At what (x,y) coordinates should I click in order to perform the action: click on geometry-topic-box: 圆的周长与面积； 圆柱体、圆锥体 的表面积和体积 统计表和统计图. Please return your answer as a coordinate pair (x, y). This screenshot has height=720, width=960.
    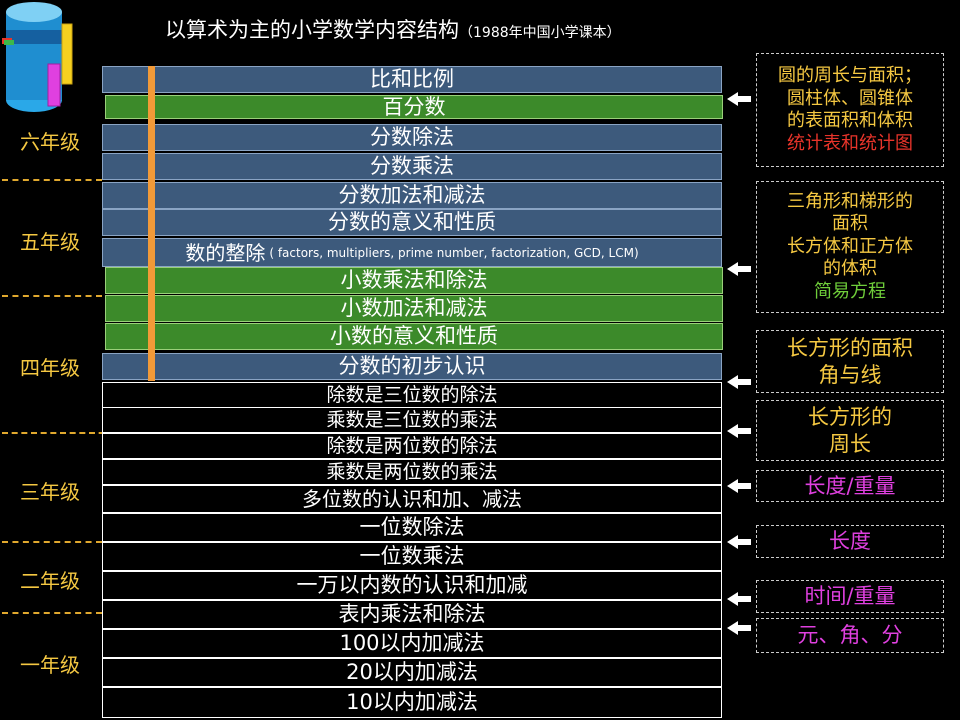
    Looking at the image, I should click on (850, 110).